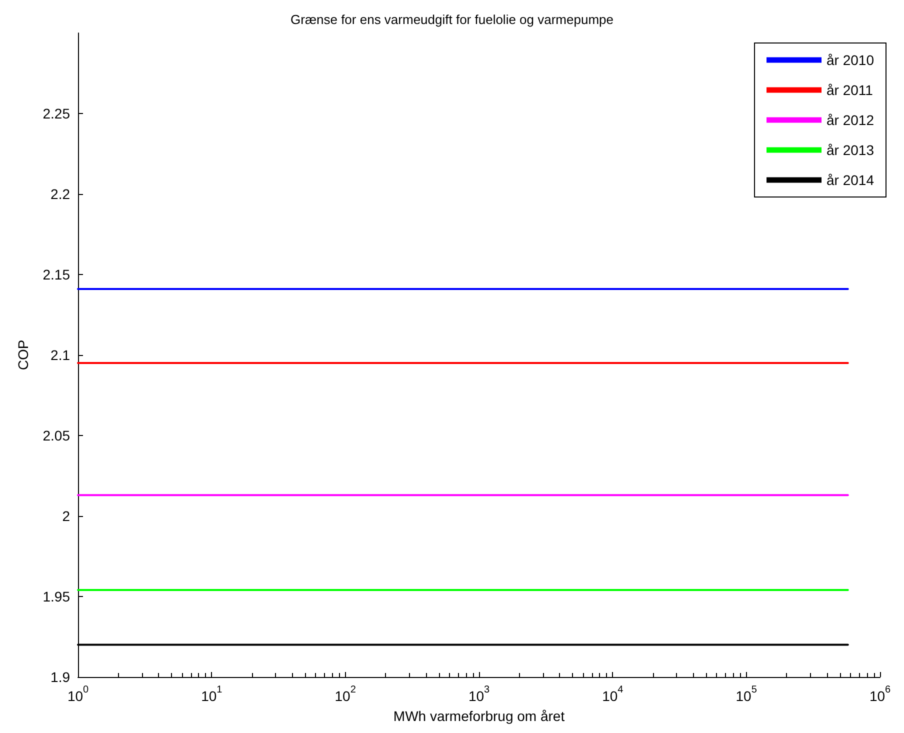  I want to click on y-tick-label: 2, so click(66, 516).